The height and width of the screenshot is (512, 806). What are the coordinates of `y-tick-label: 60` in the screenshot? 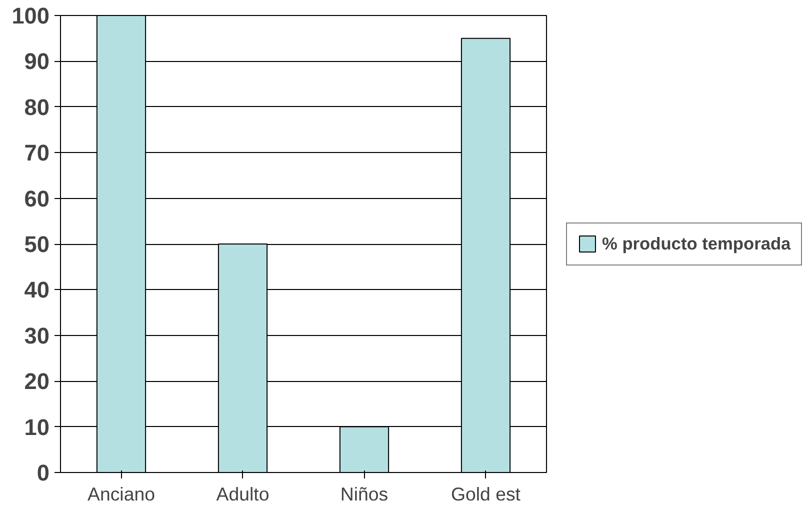 It's located at (37, 198).